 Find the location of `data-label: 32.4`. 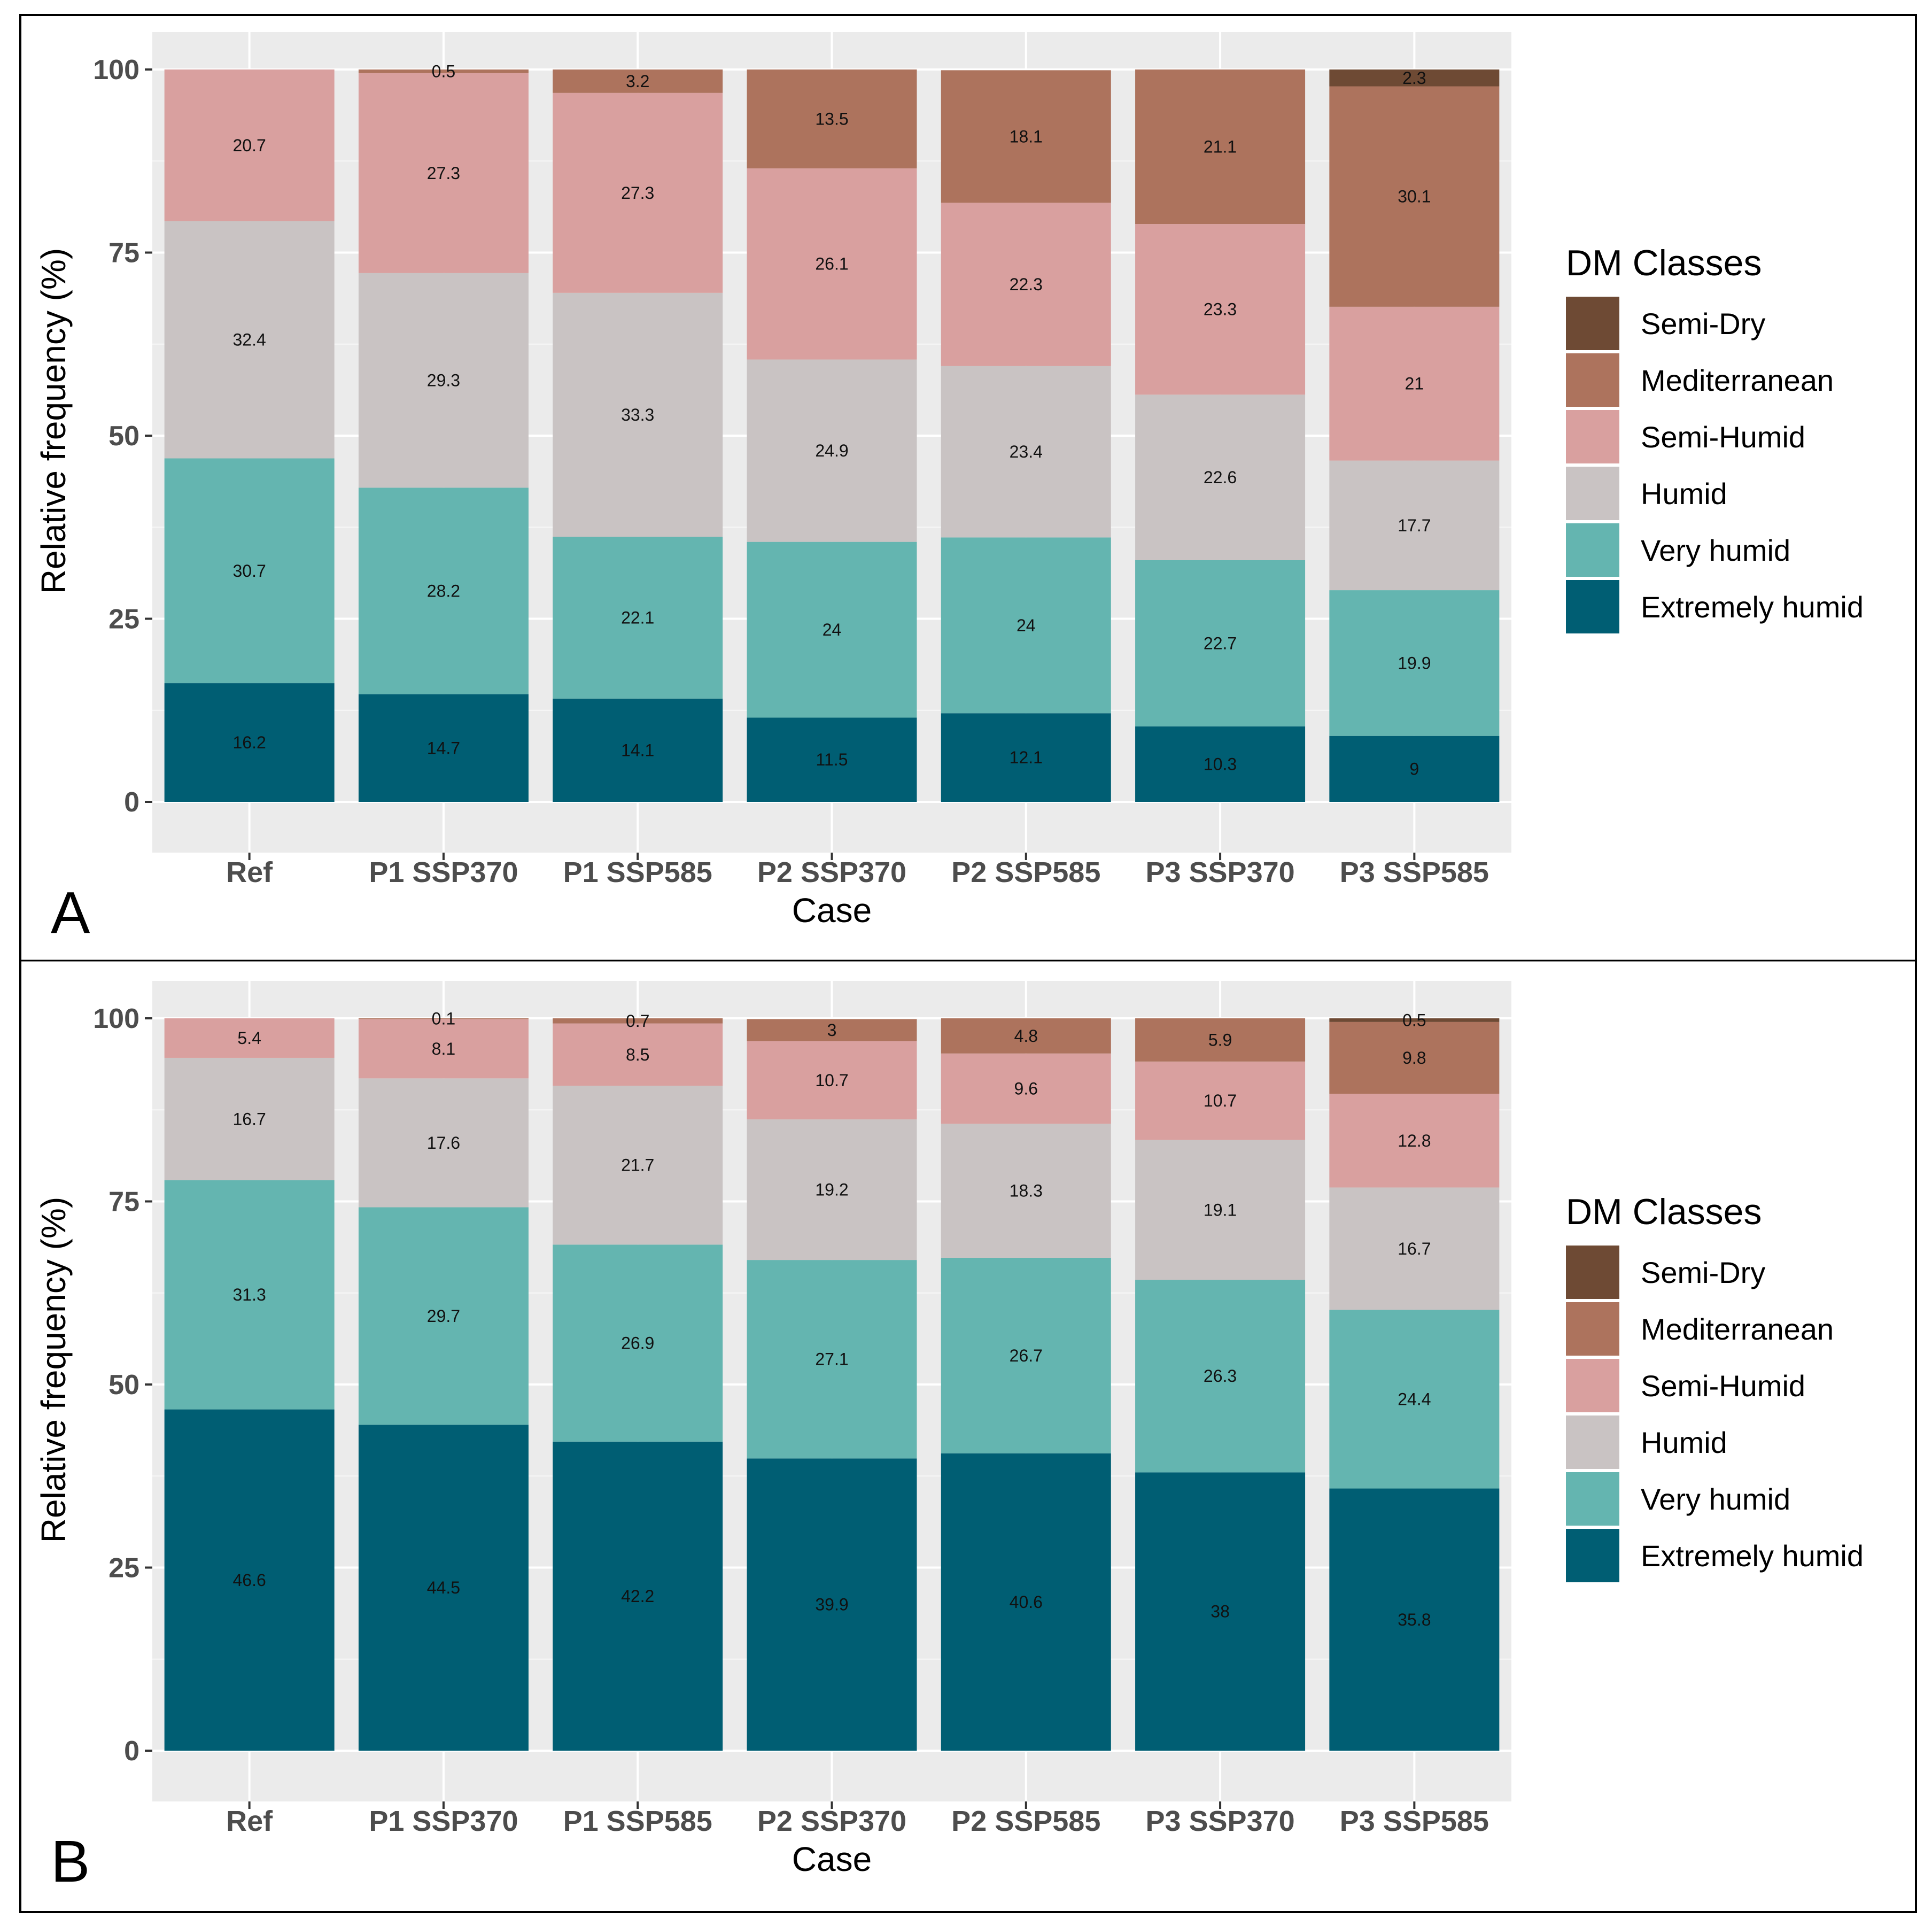

data-label: 32.4 is located at coordinates (249, 340).